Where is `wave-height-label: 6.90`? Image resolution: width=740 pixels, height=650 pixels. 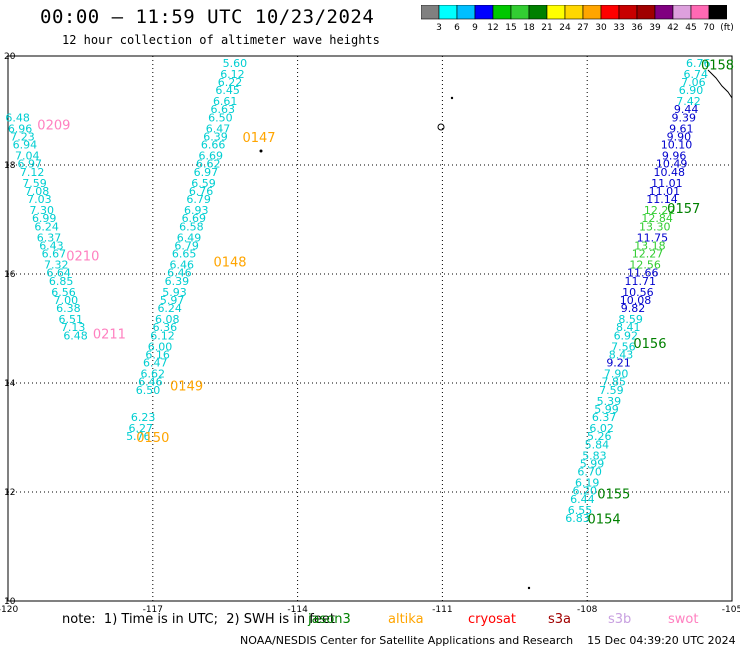
wave-height-label: 6.90 is located at coordinates (691, 90).